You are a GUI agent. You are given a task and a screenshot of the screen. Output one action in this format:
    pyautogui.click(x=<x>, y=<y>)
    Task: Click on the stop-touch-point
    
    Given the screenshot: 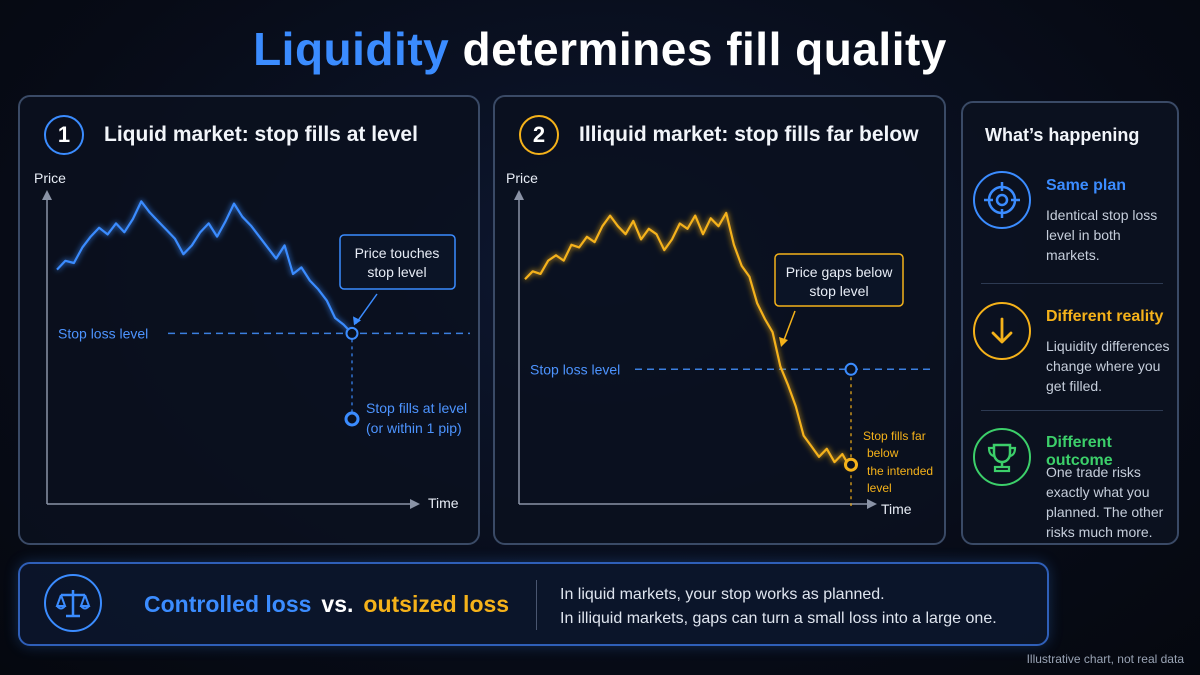 What is the action you would take?
    pyautogui.click(x=352, y=333)
    